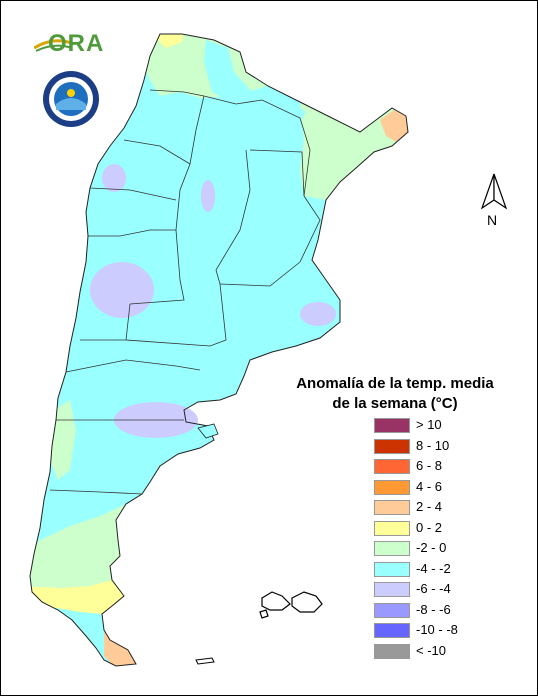 The image size is (538, 696). I want to click on legend-label: > 10, so click(429, 424).